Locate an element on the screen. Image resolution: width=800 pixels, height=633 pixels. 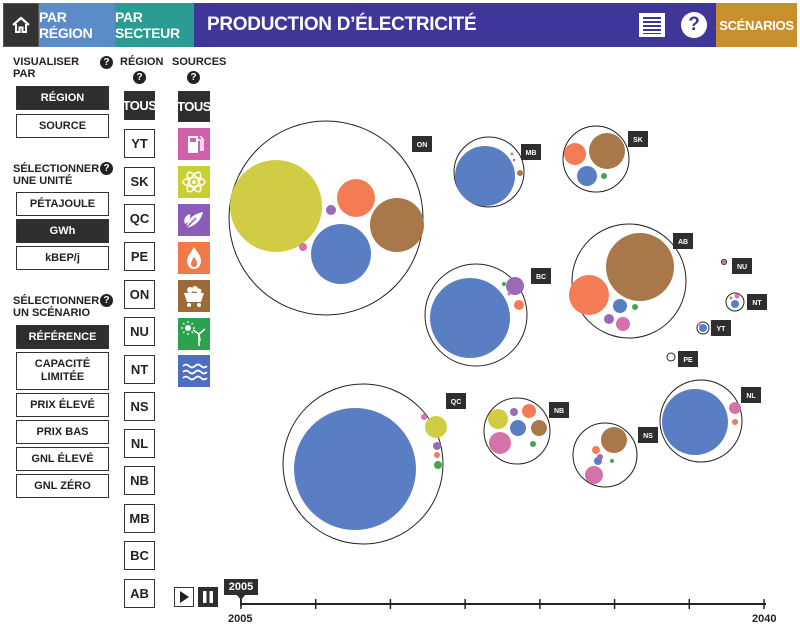
source-nuclear-button is located at coordinates (194, 182).